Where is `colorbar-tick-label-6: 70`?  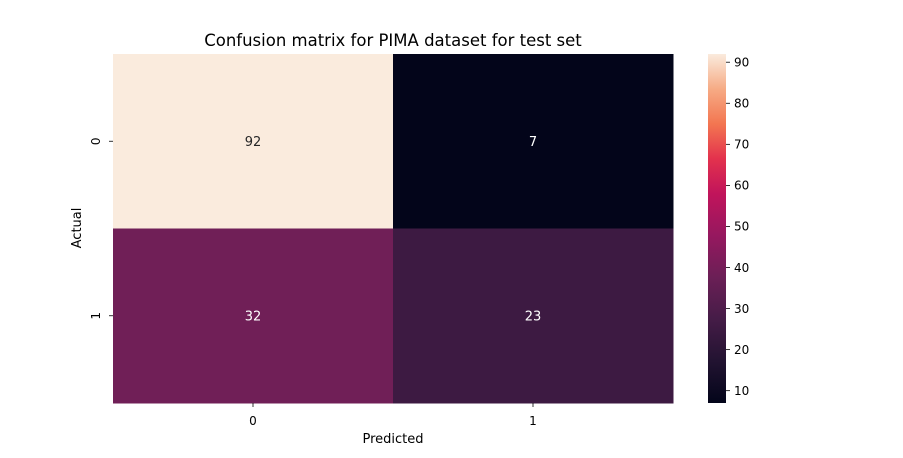
colorbar-tick-label-6: 70 is located at coordinates (741, 145).